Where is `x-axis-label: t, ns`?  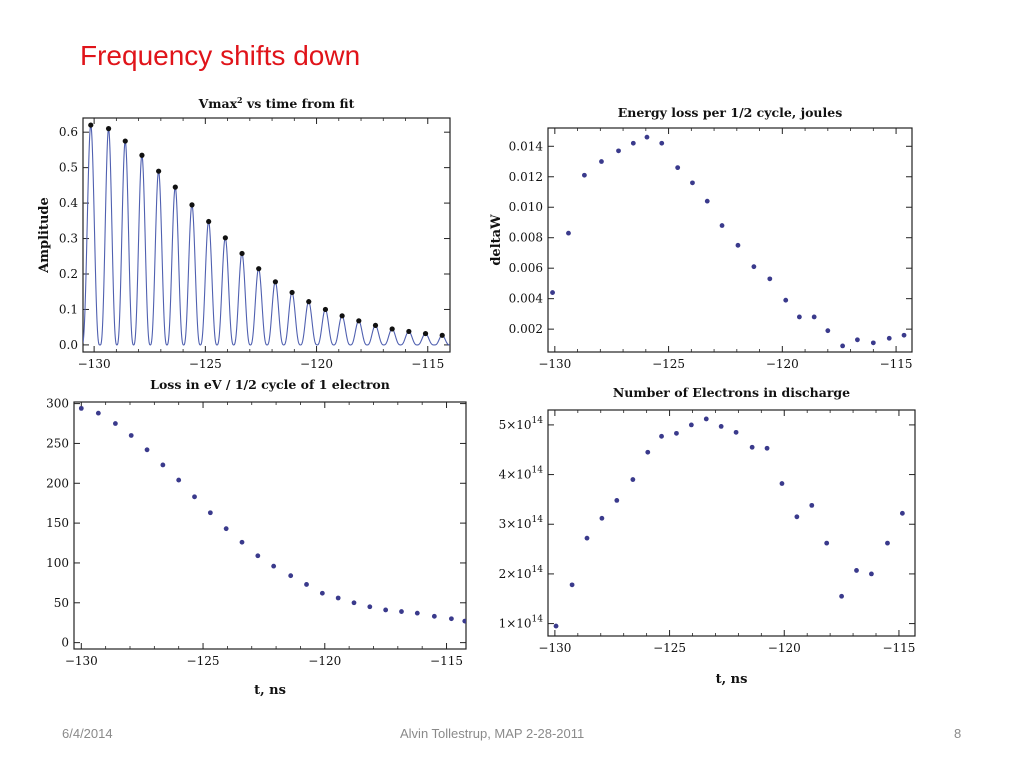 x-axis-label: t, ns is located at coordinates (270, 690).